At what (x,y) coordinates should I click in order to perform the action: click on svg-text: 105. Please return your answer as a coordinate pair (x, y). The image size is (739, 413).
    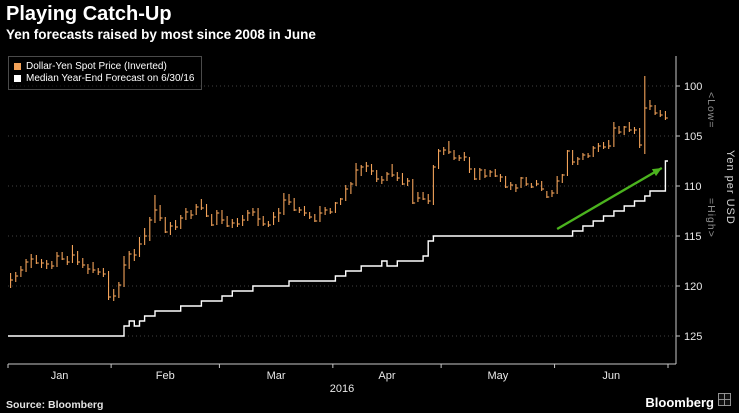
    Looking at the image, I should click on (693, 137).